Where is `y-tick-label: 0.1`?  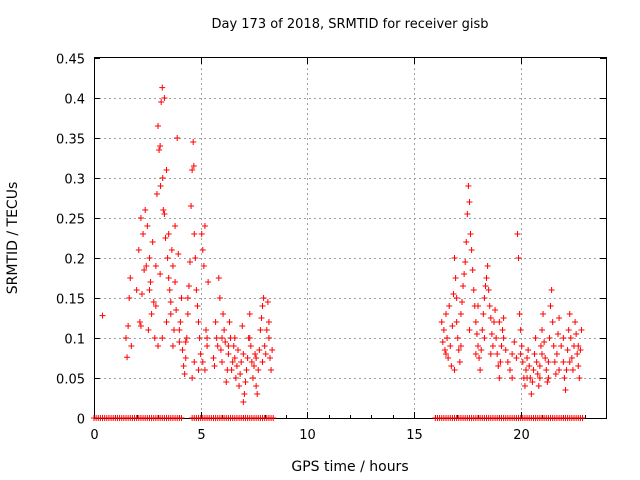 y-tick-label: 0.1 is located at coordinates (74, 340).